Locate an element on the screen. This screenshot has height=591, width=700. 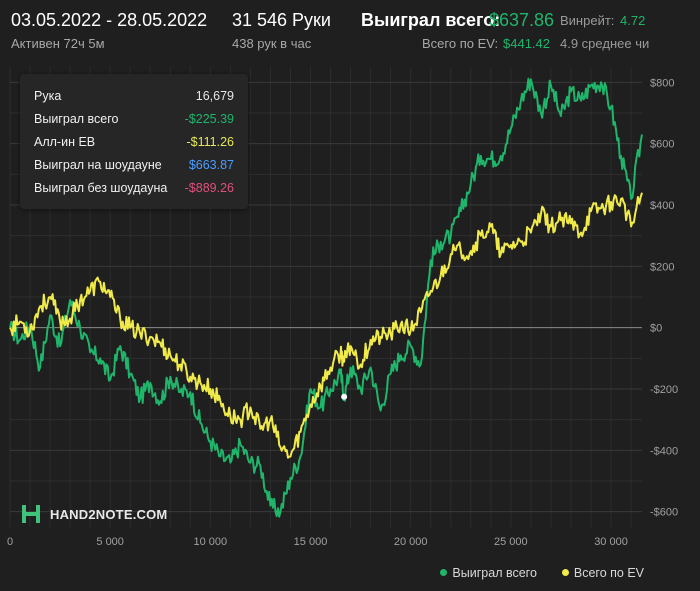
info-label: Выиграл на шоудауне is located at coordinates (98, 165).